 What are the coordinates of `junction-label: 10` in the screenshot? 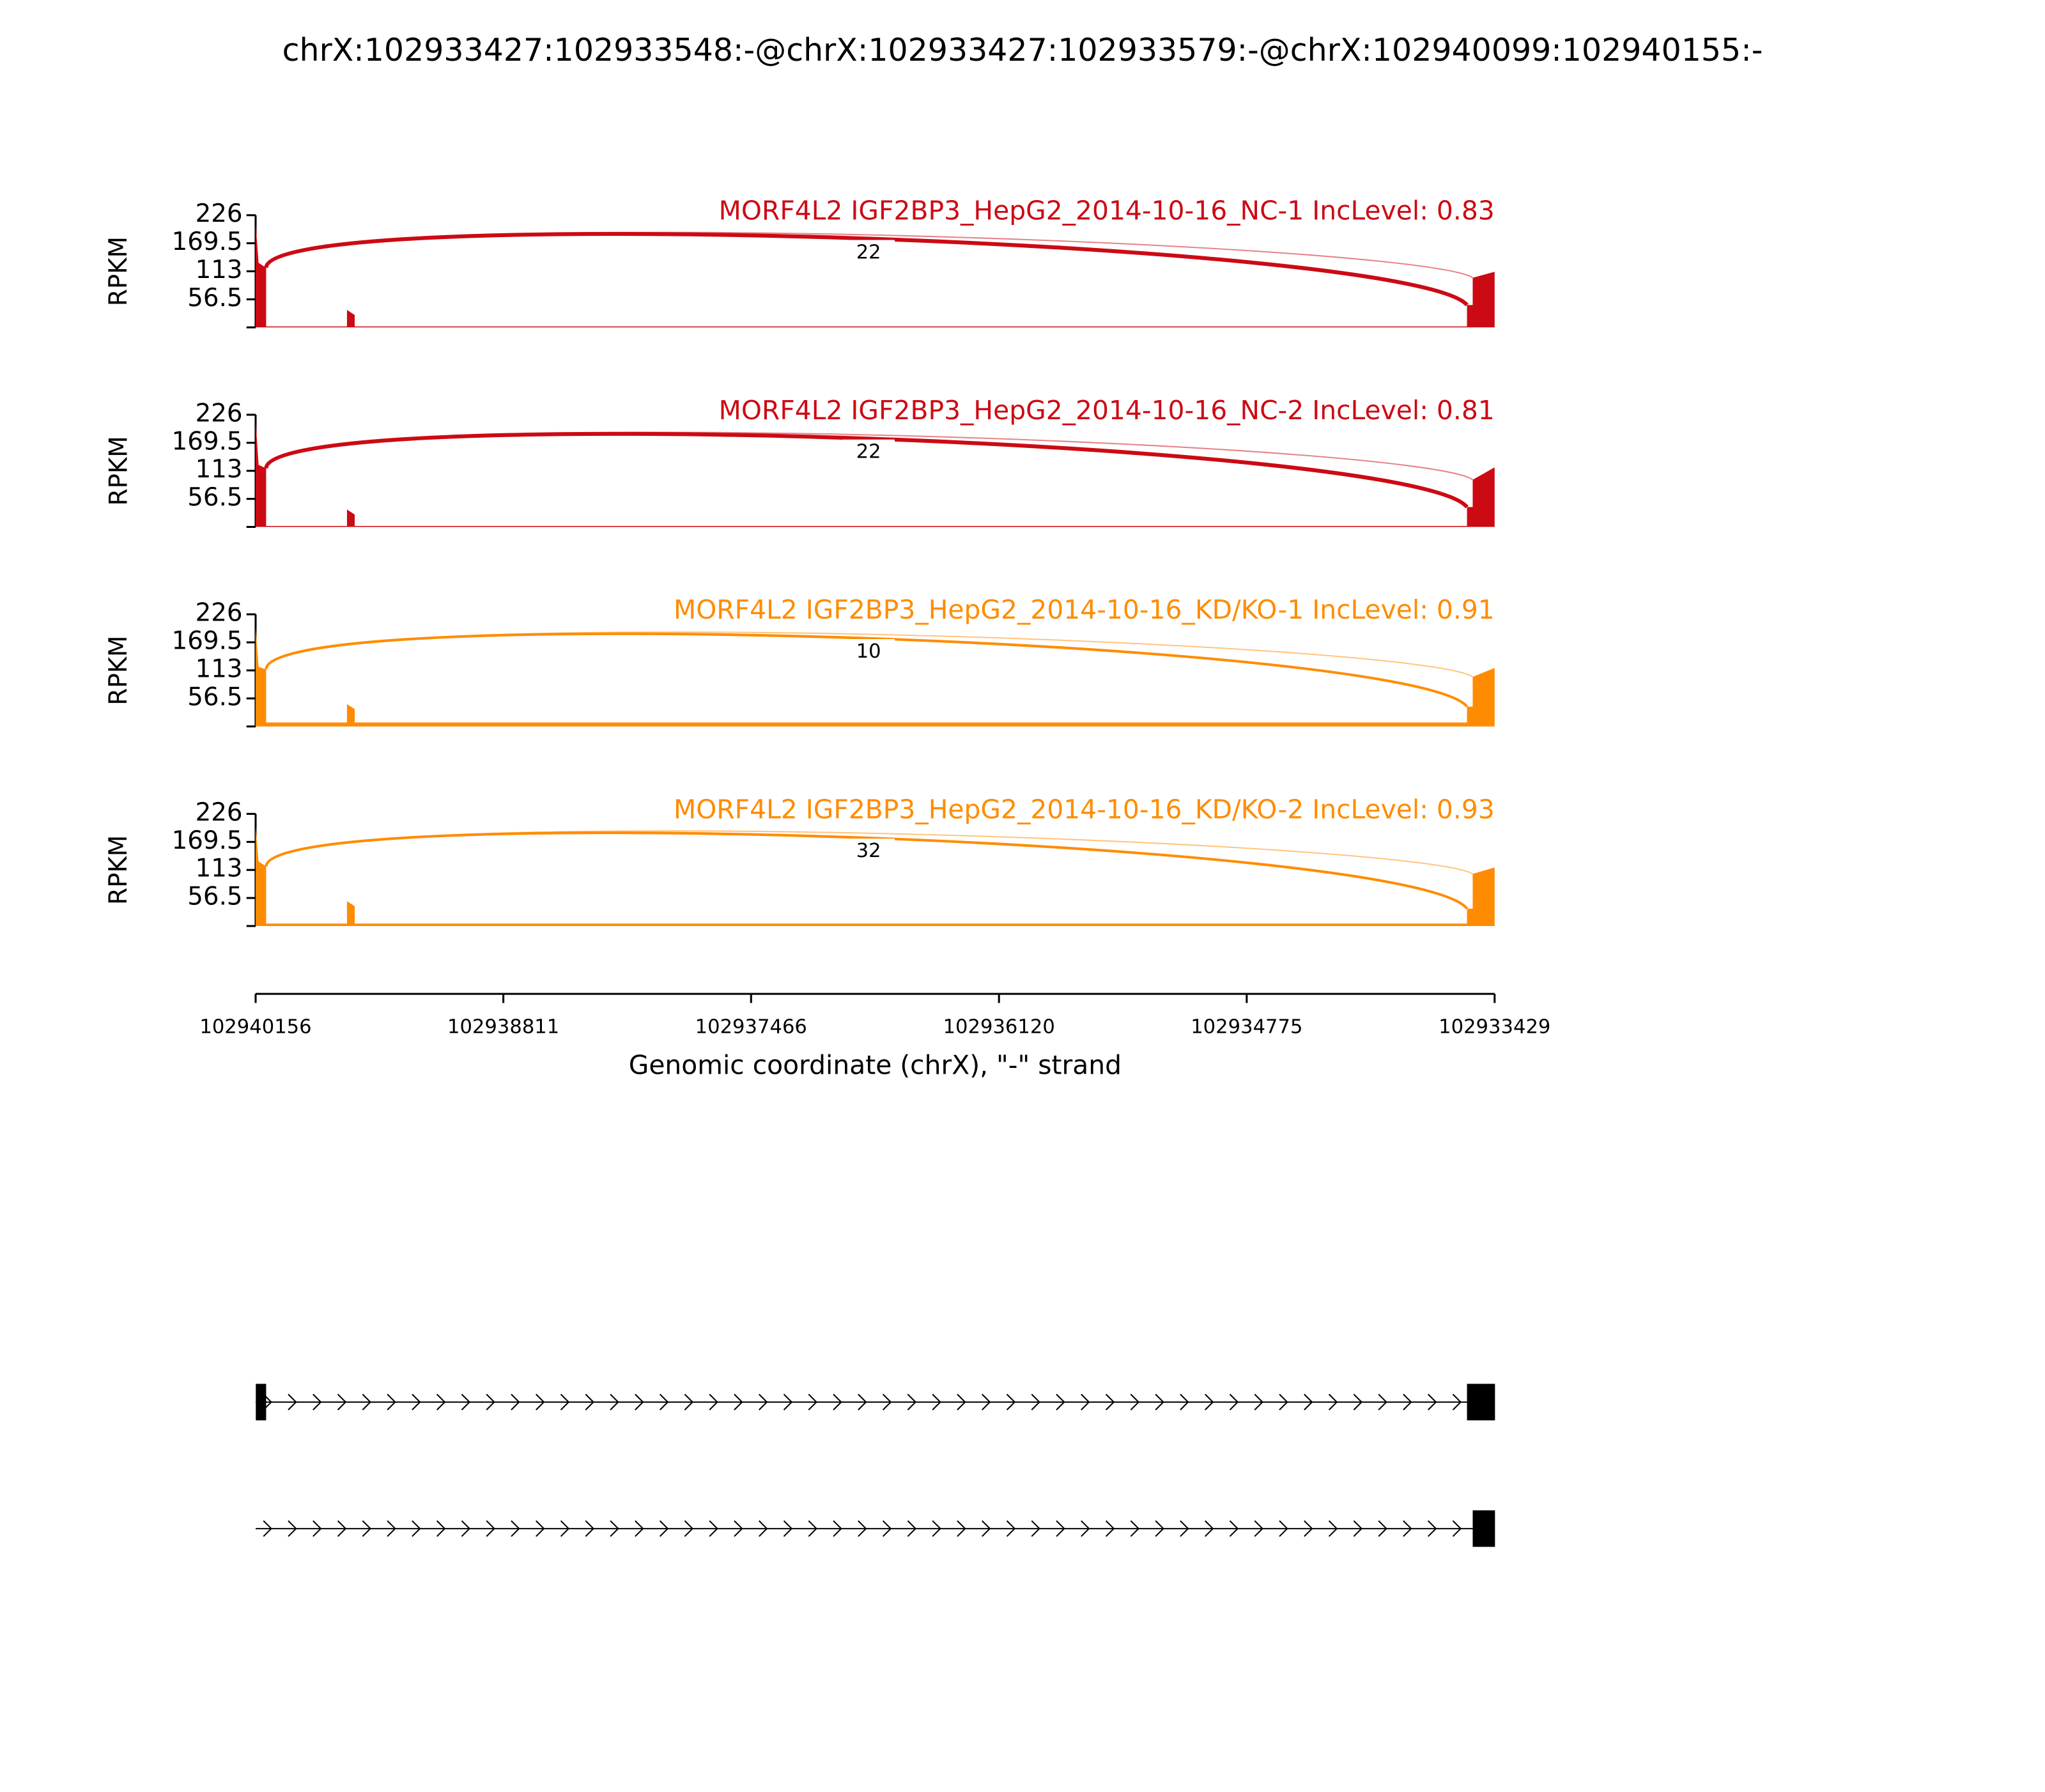 It's located at (869, 651).